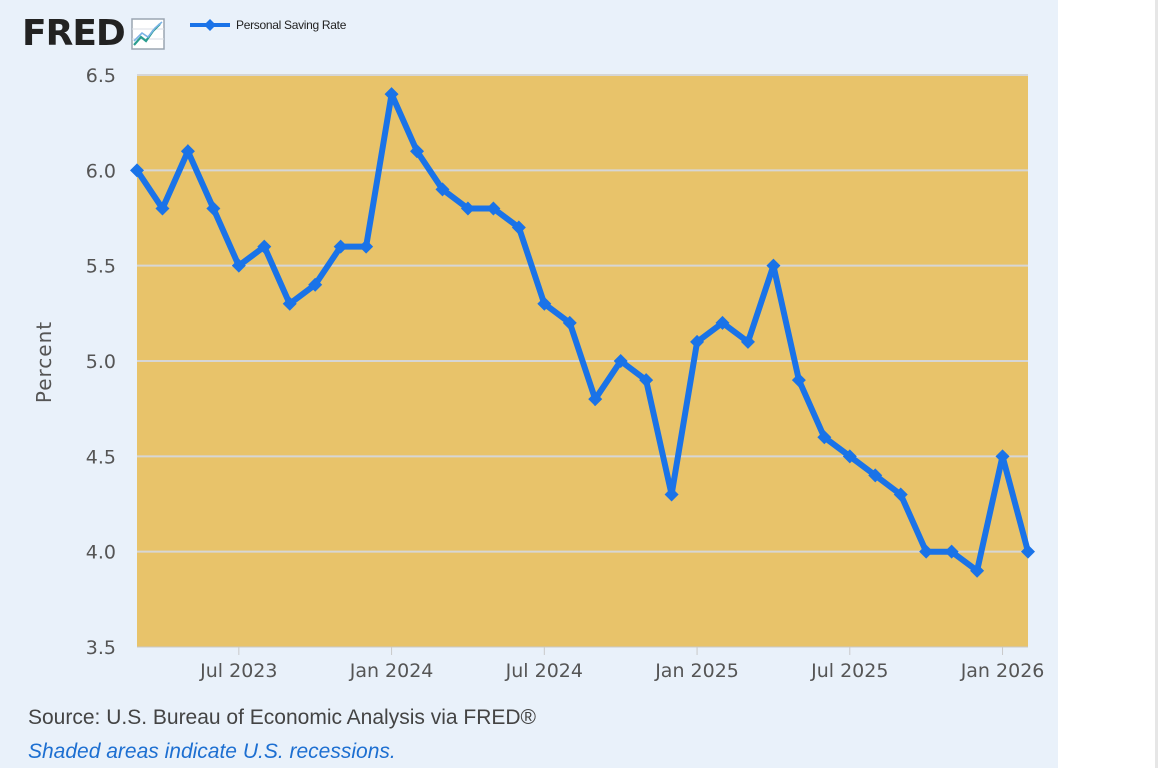 Image resolution: width=1158 pixels, height=768 pixels. I want to click on recession-note: Shaded areas indicate U.S. recessions., so click(212, 751).